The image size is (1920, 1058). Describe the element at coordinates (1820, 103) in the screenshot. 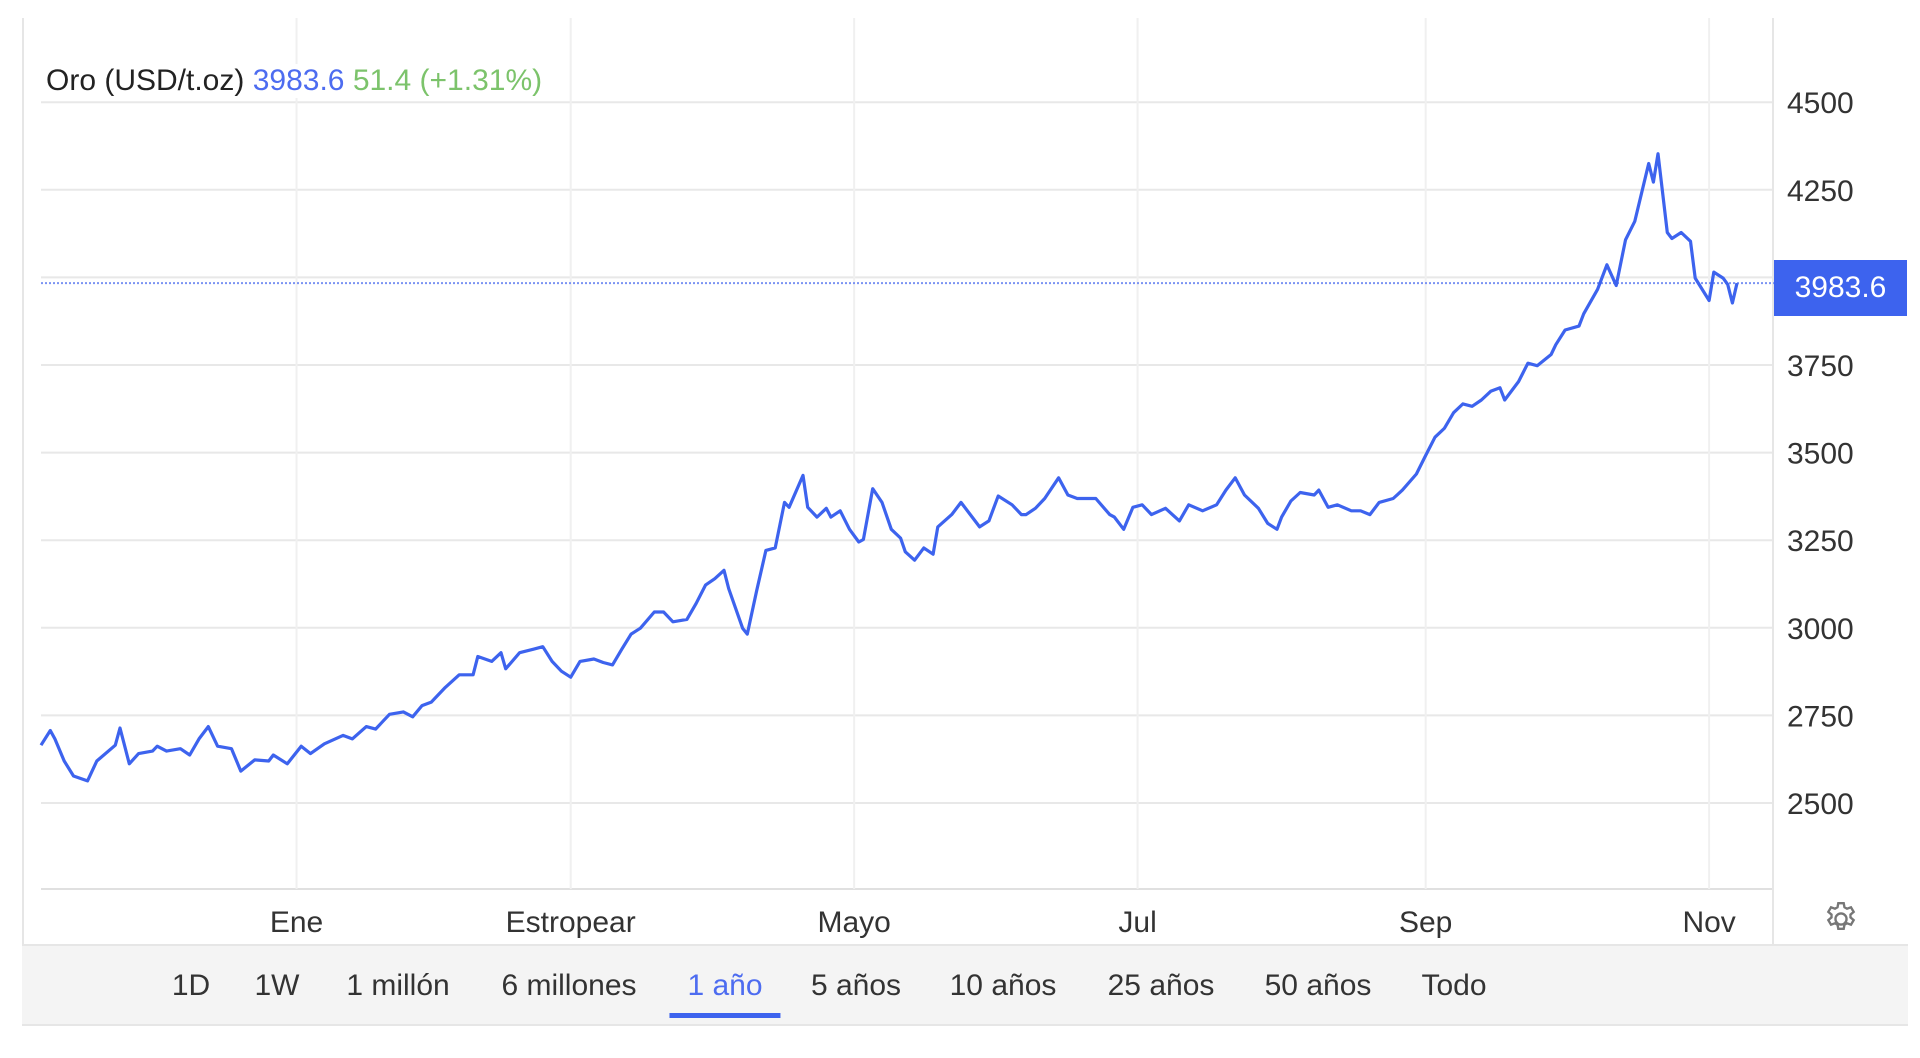

I see `y-tick-label: 4500` at that location.